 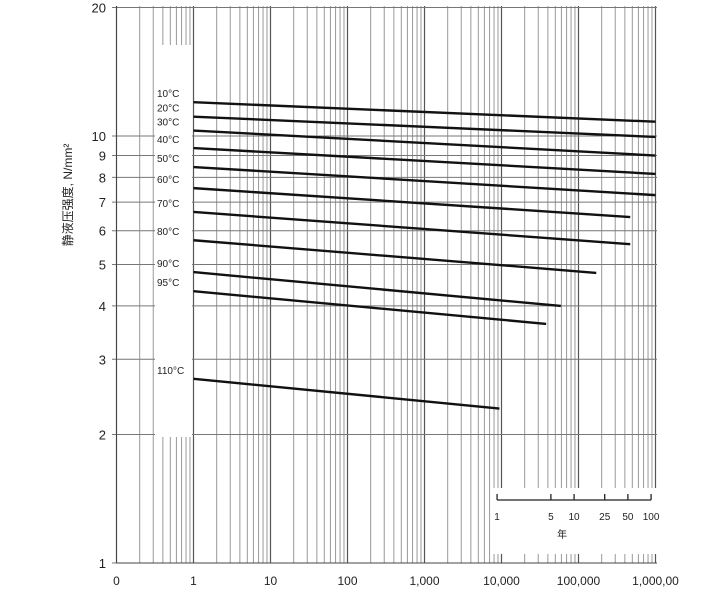 I want to click on x-tick-label: 1, so click(x=193, y=581).